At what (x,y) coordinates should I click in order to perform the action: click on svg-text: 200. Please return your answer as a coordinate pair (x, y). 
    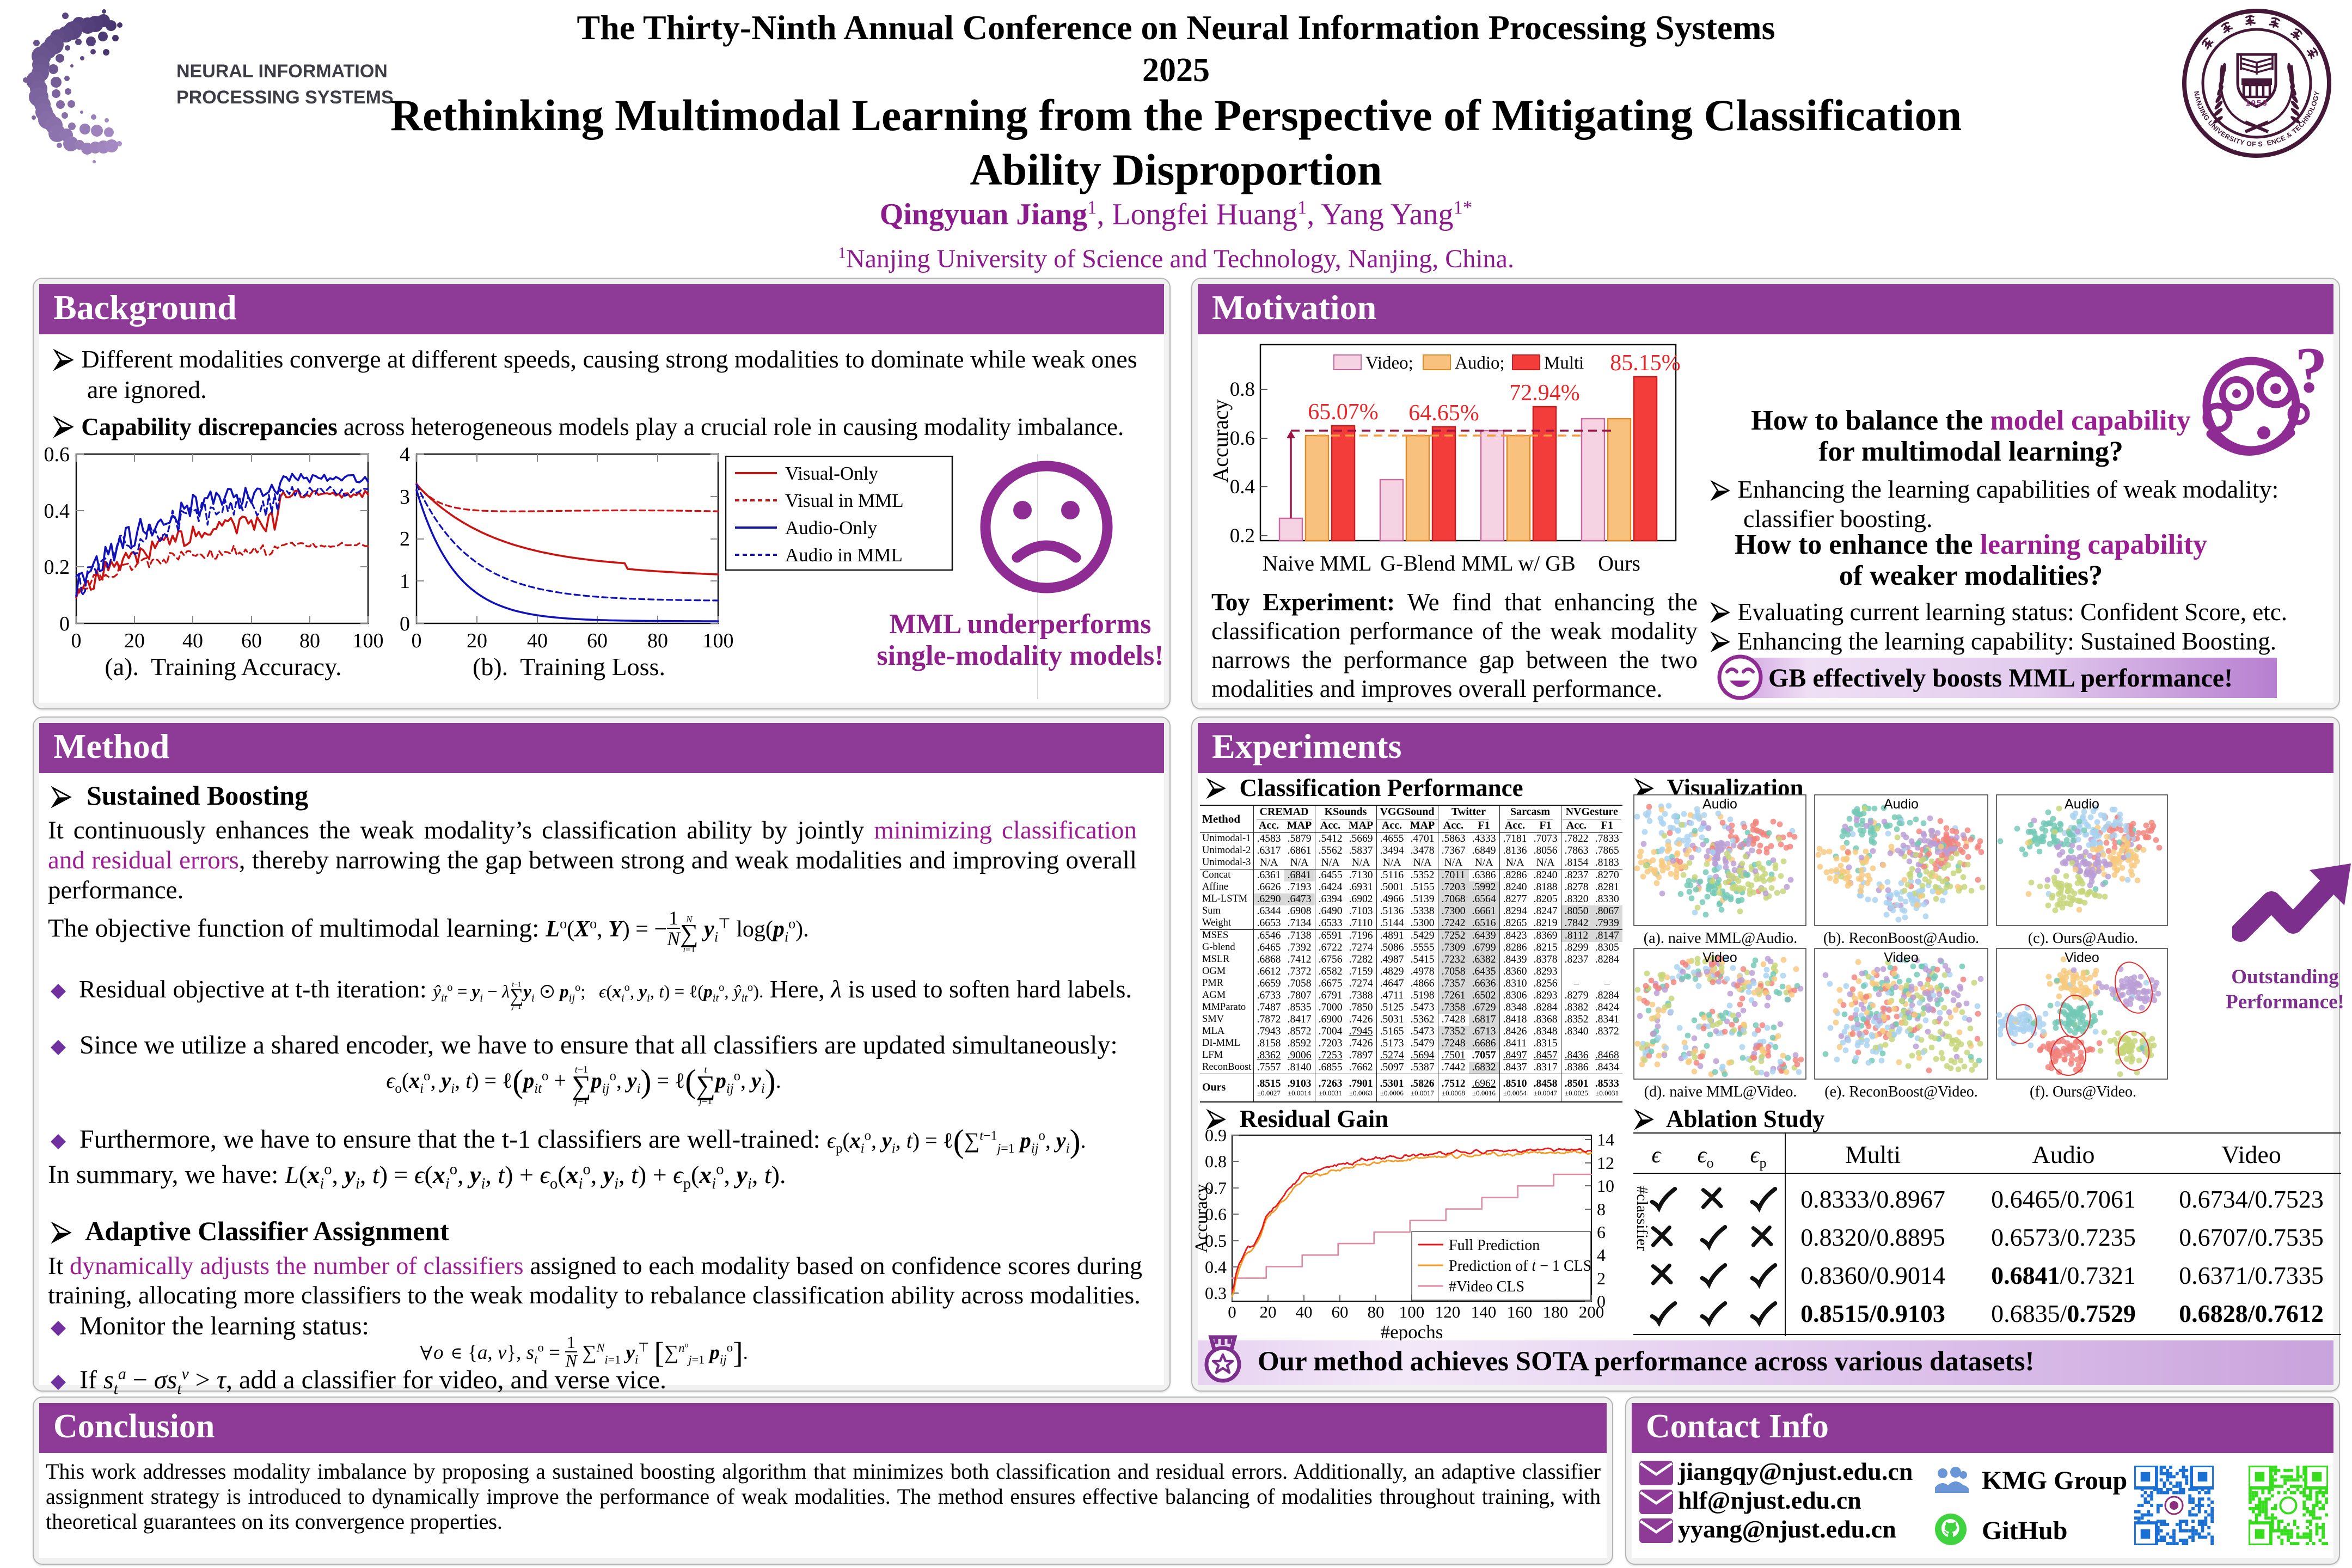
    Looking at the image, I should click on (1591, 1311).